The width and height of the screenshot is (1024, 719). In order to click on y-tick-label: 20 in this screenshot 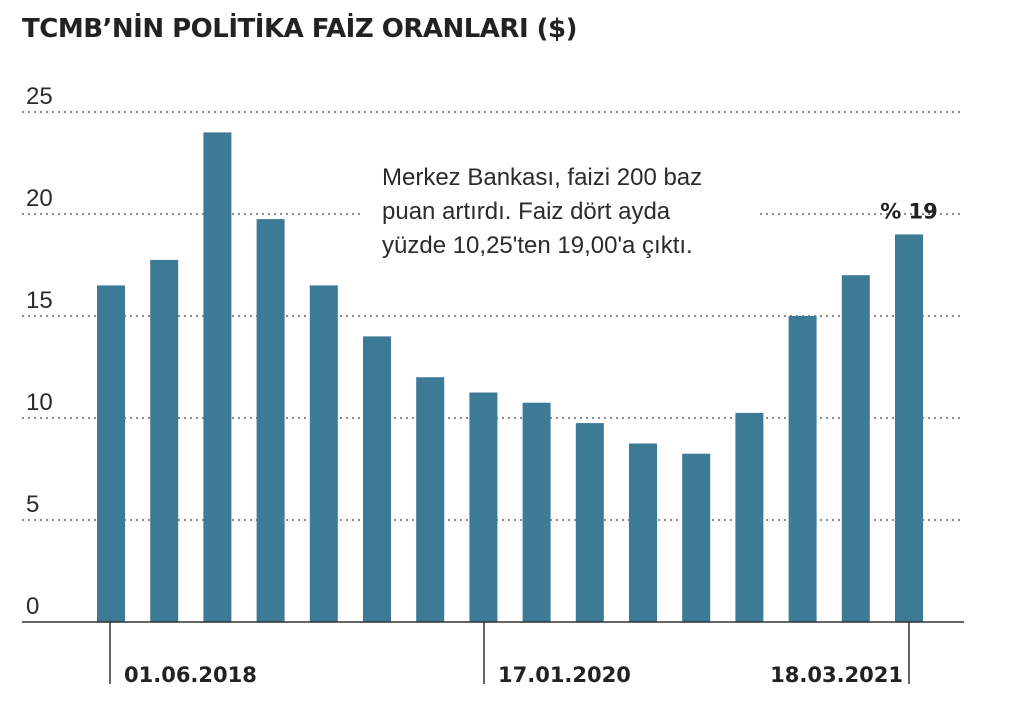, I will do `click(39, 198)`.